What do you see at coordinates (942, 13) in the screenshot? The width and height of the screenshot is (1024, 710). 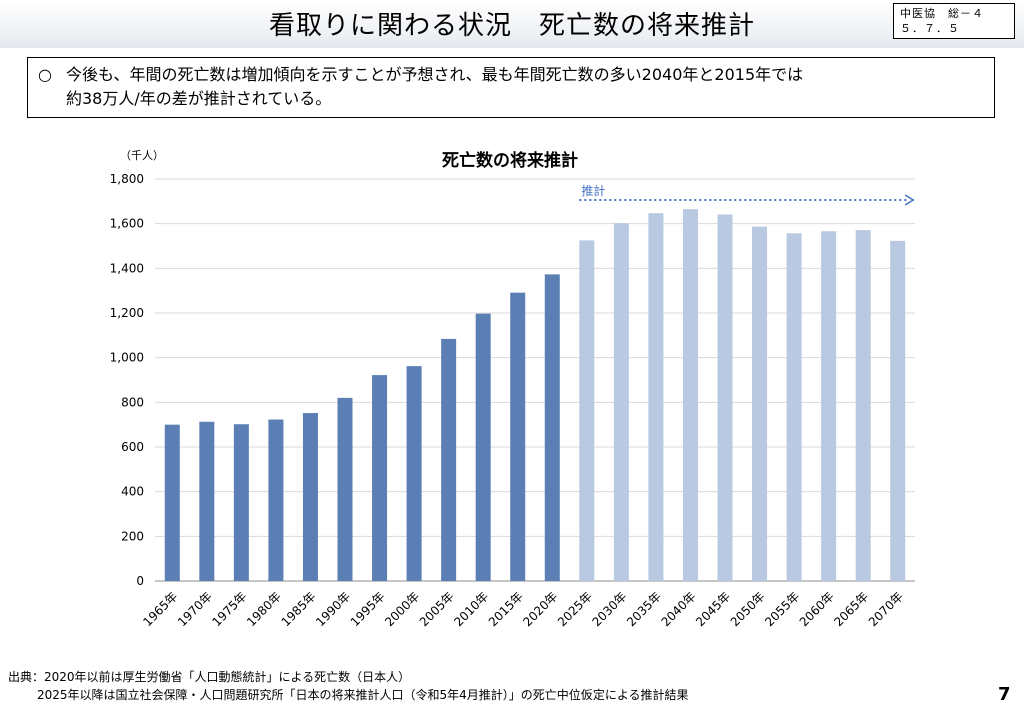 I see `meeting-ref-line1: 中医協 総－４` at bounding box center [942, 13].